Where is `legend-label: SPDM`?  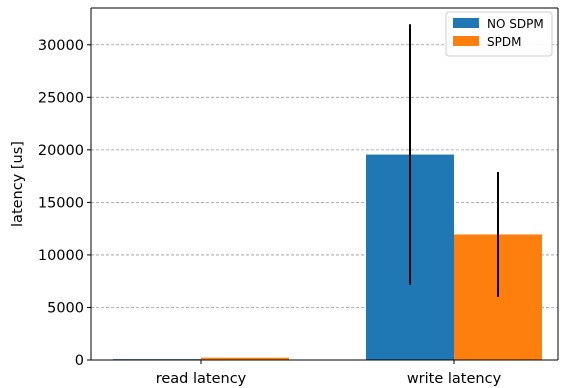
legend-label: SPDM is located at coordinates (504, 42).